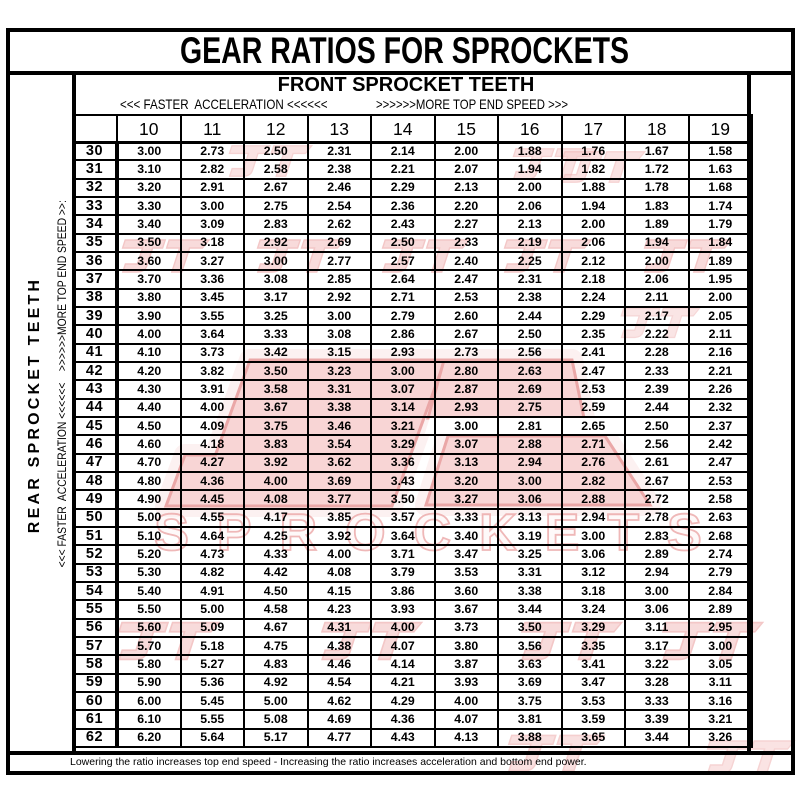 This screenshot has height=800, width=800. Describe the element at coordinates (442, 533) in the screenshot. I see `svg-text: SPROCKETS` at that location.